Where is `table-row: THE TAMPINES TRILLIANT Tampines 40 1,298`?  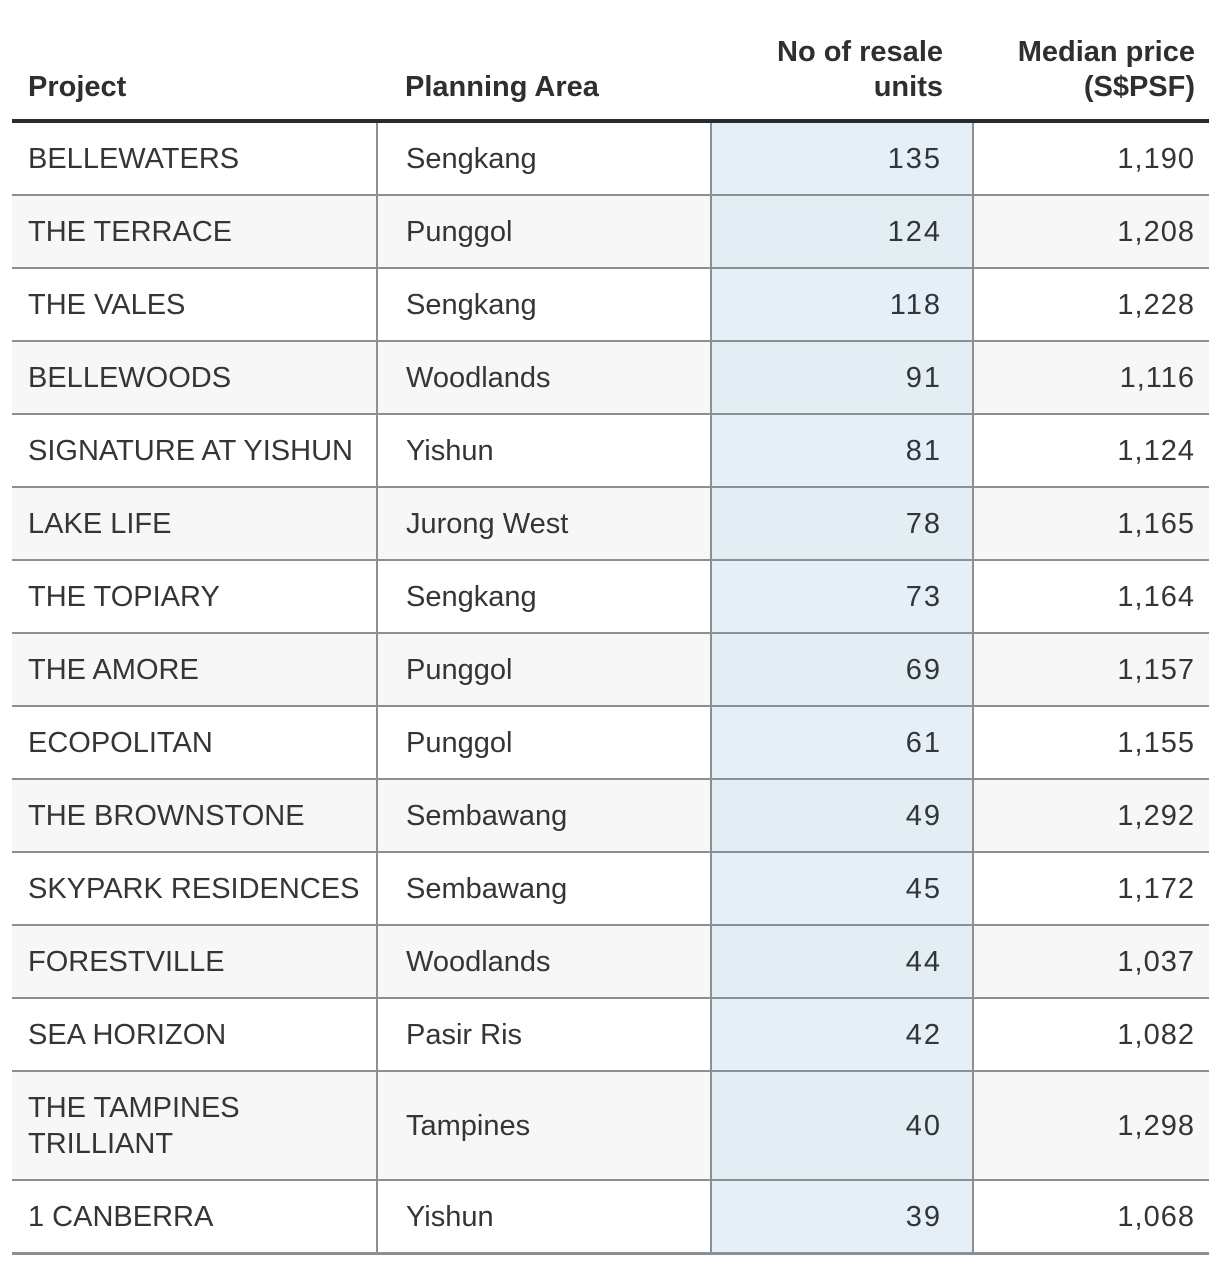
table-row: THE TAMPINES TRILLIANT Tampines 40 1,298 is located at coordinates (610, 1125).